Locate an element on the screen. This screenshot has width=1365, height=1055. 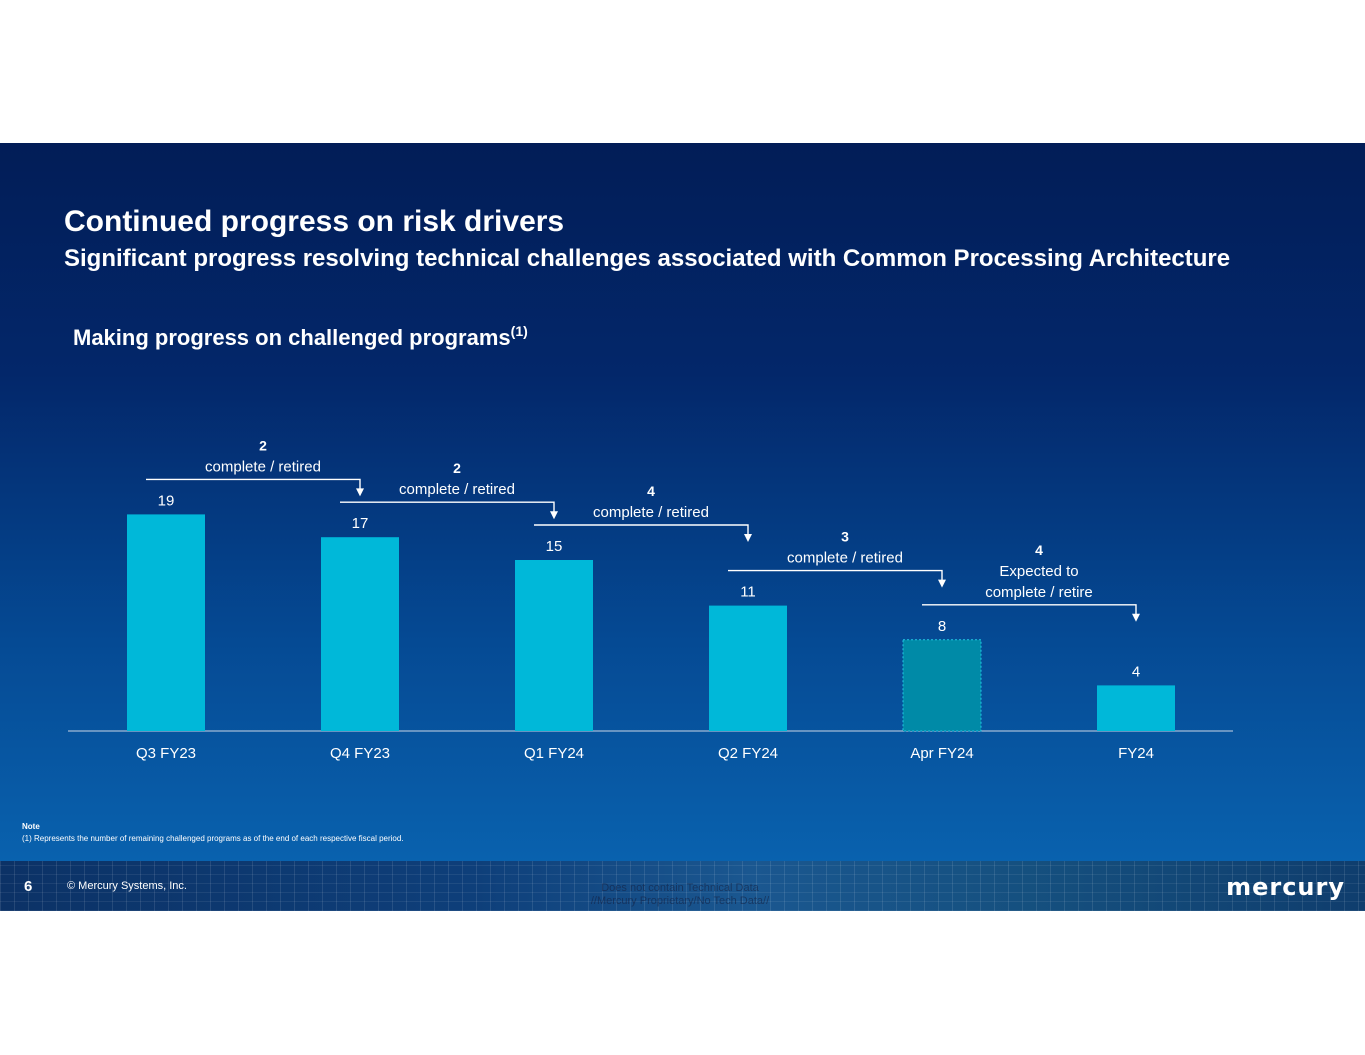
tick-label-2: Q1 FY24 is located at coordinates (554, 753).